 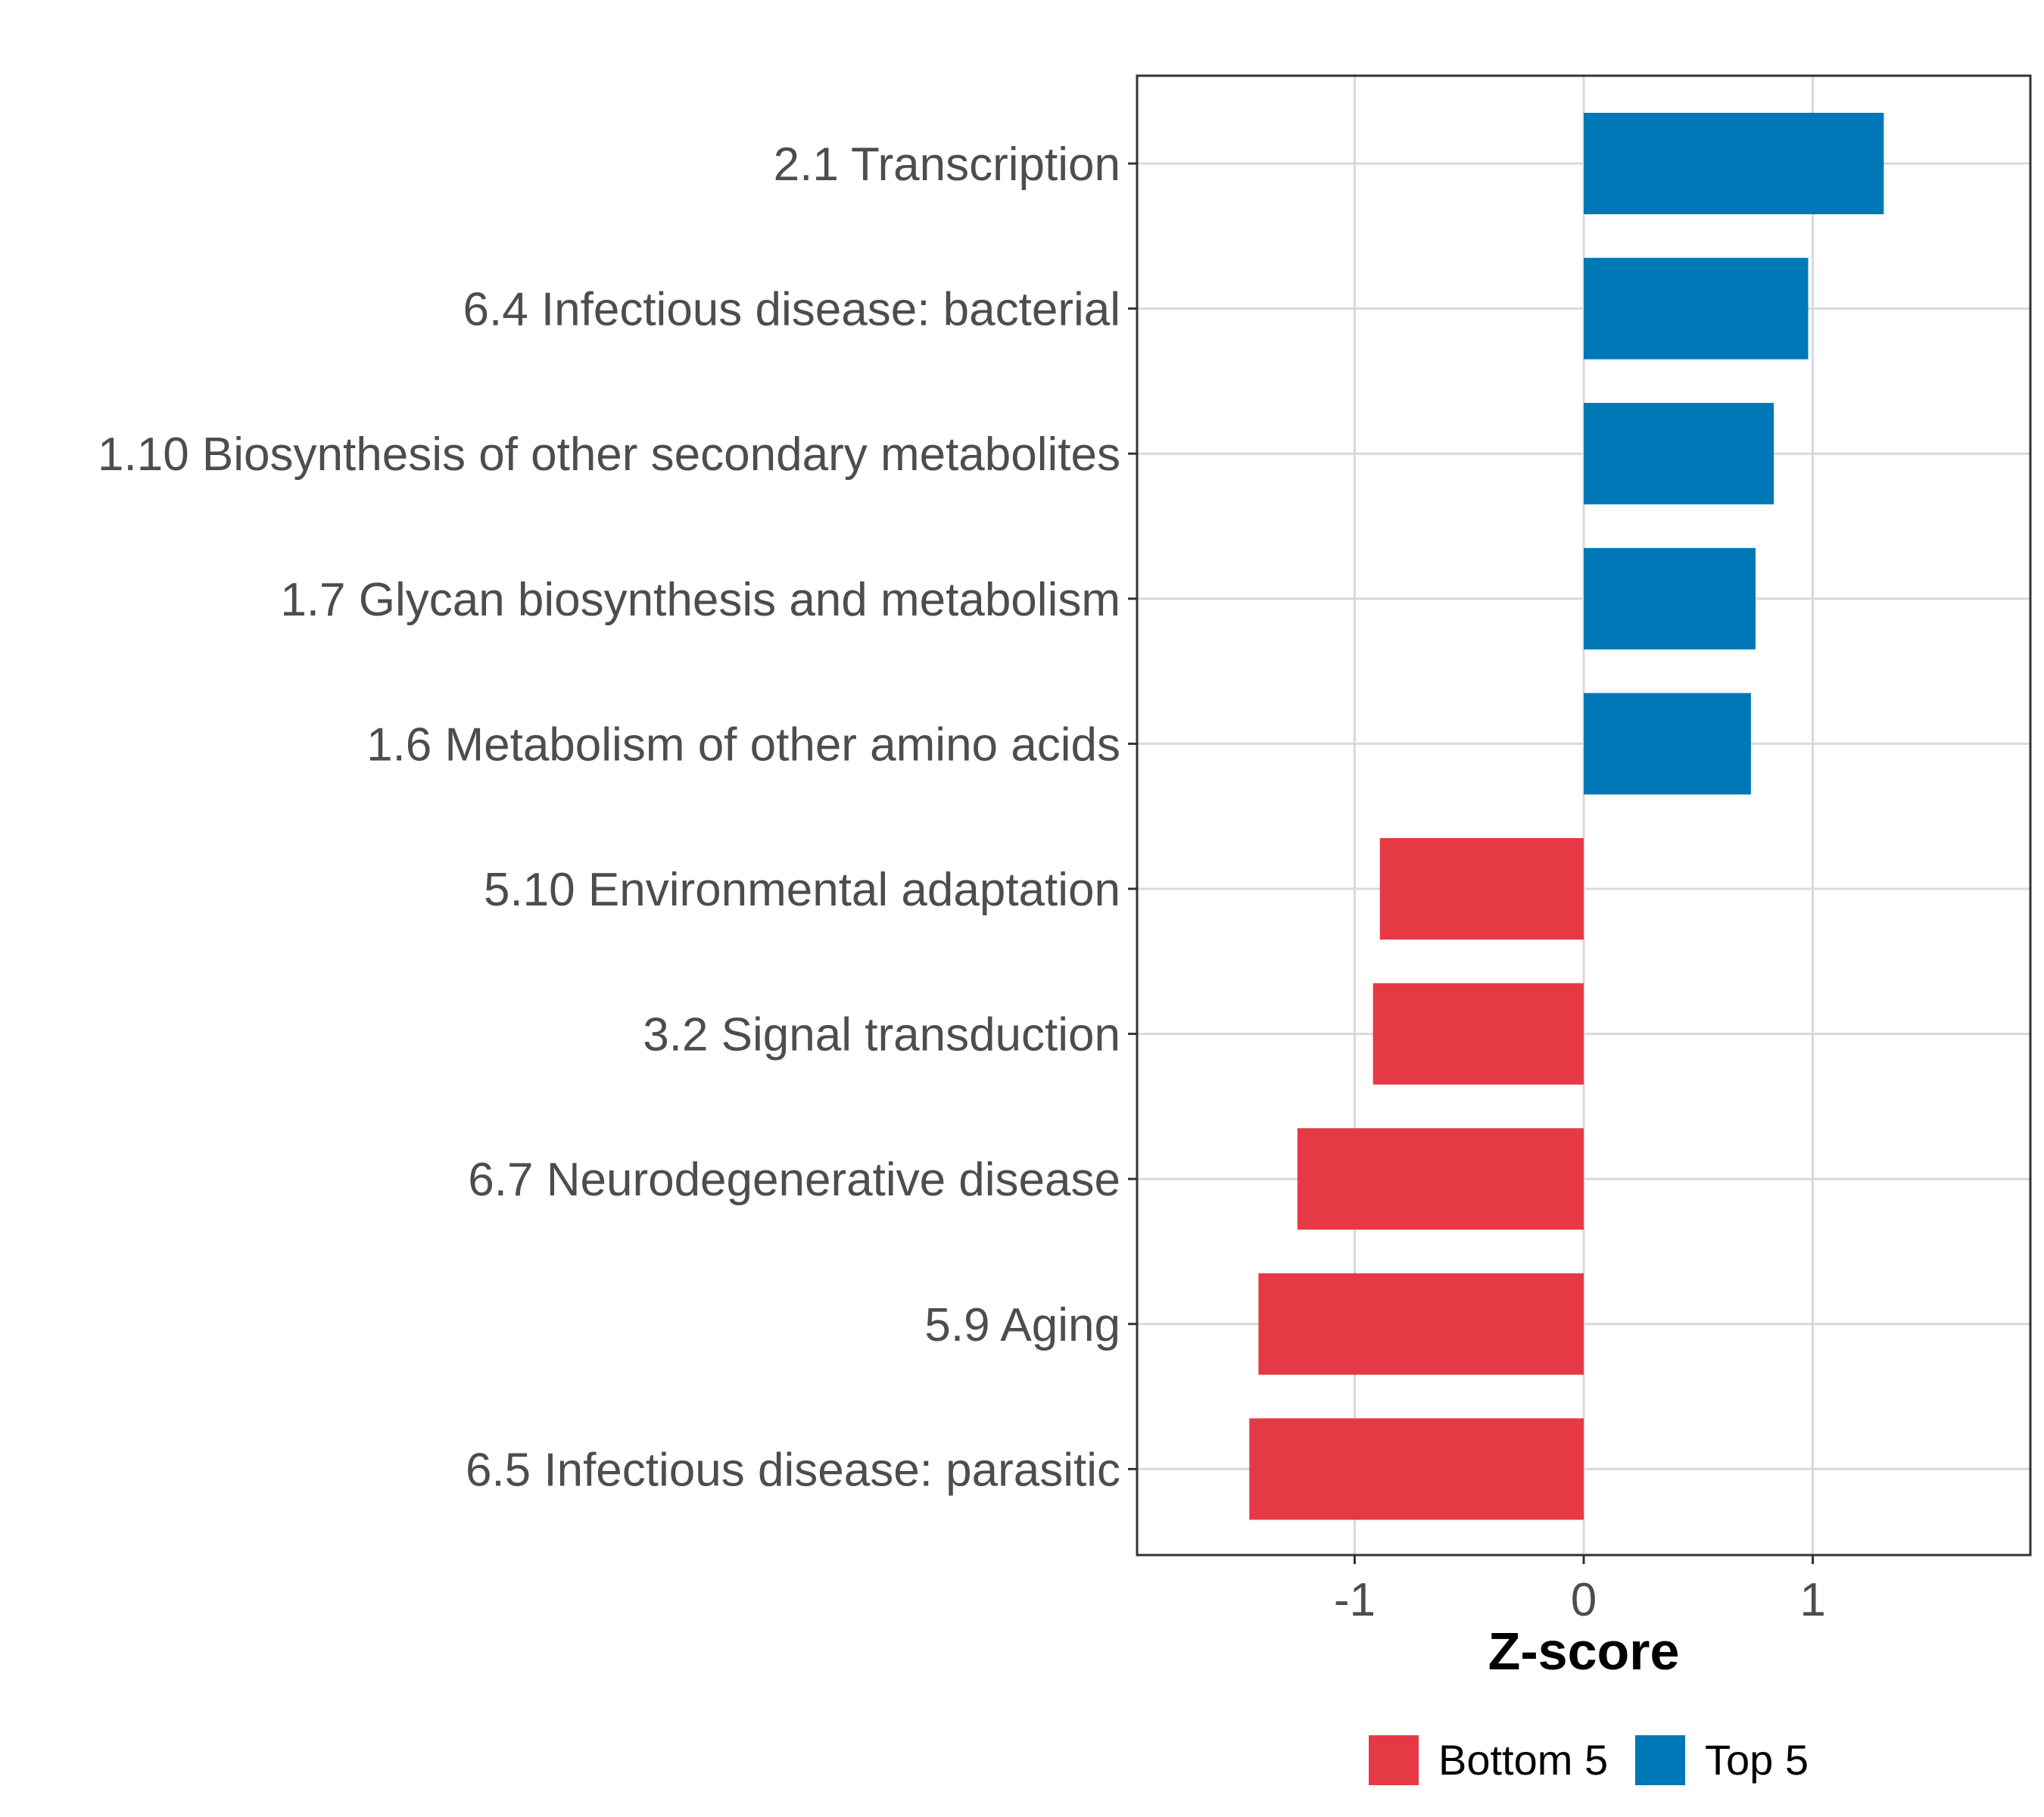 What do you see at coordinates (700, 600) in the screenshot?
I see `y-tick-label: 1.7 Glycan biosynthesis and metabolism` at bounding box center [700, 600].